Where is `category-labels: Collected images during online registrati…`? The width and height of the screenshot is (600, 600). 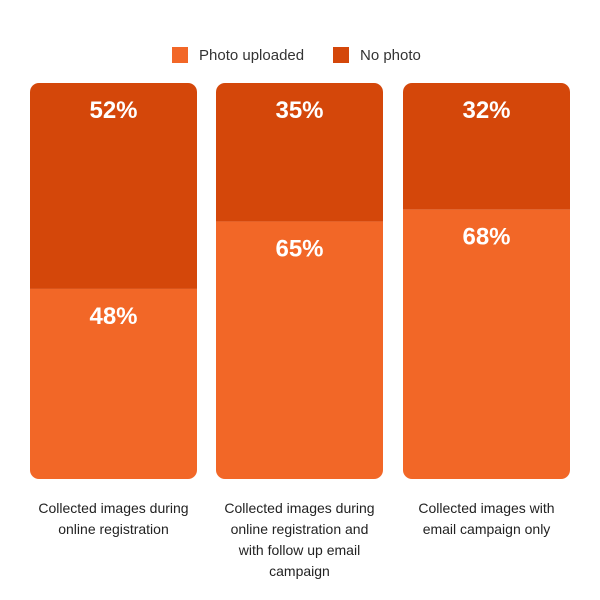
category-labels: Collected images during online registrati… is located at coordinates (296, 539).